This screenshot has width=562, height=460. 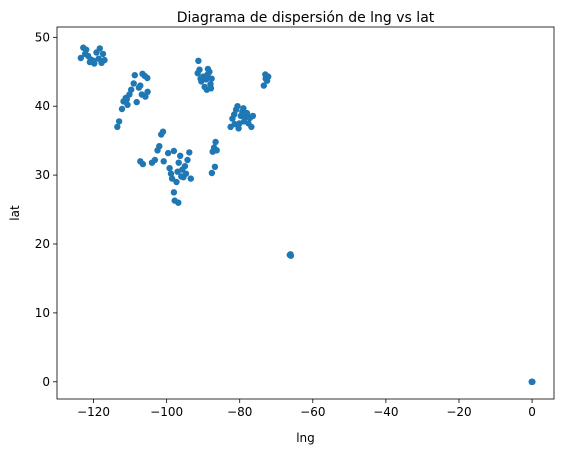 I want to click on x-axis-ticks: −120 −100 −80 −60 −40 −20 0, so click(x=306, y=409).